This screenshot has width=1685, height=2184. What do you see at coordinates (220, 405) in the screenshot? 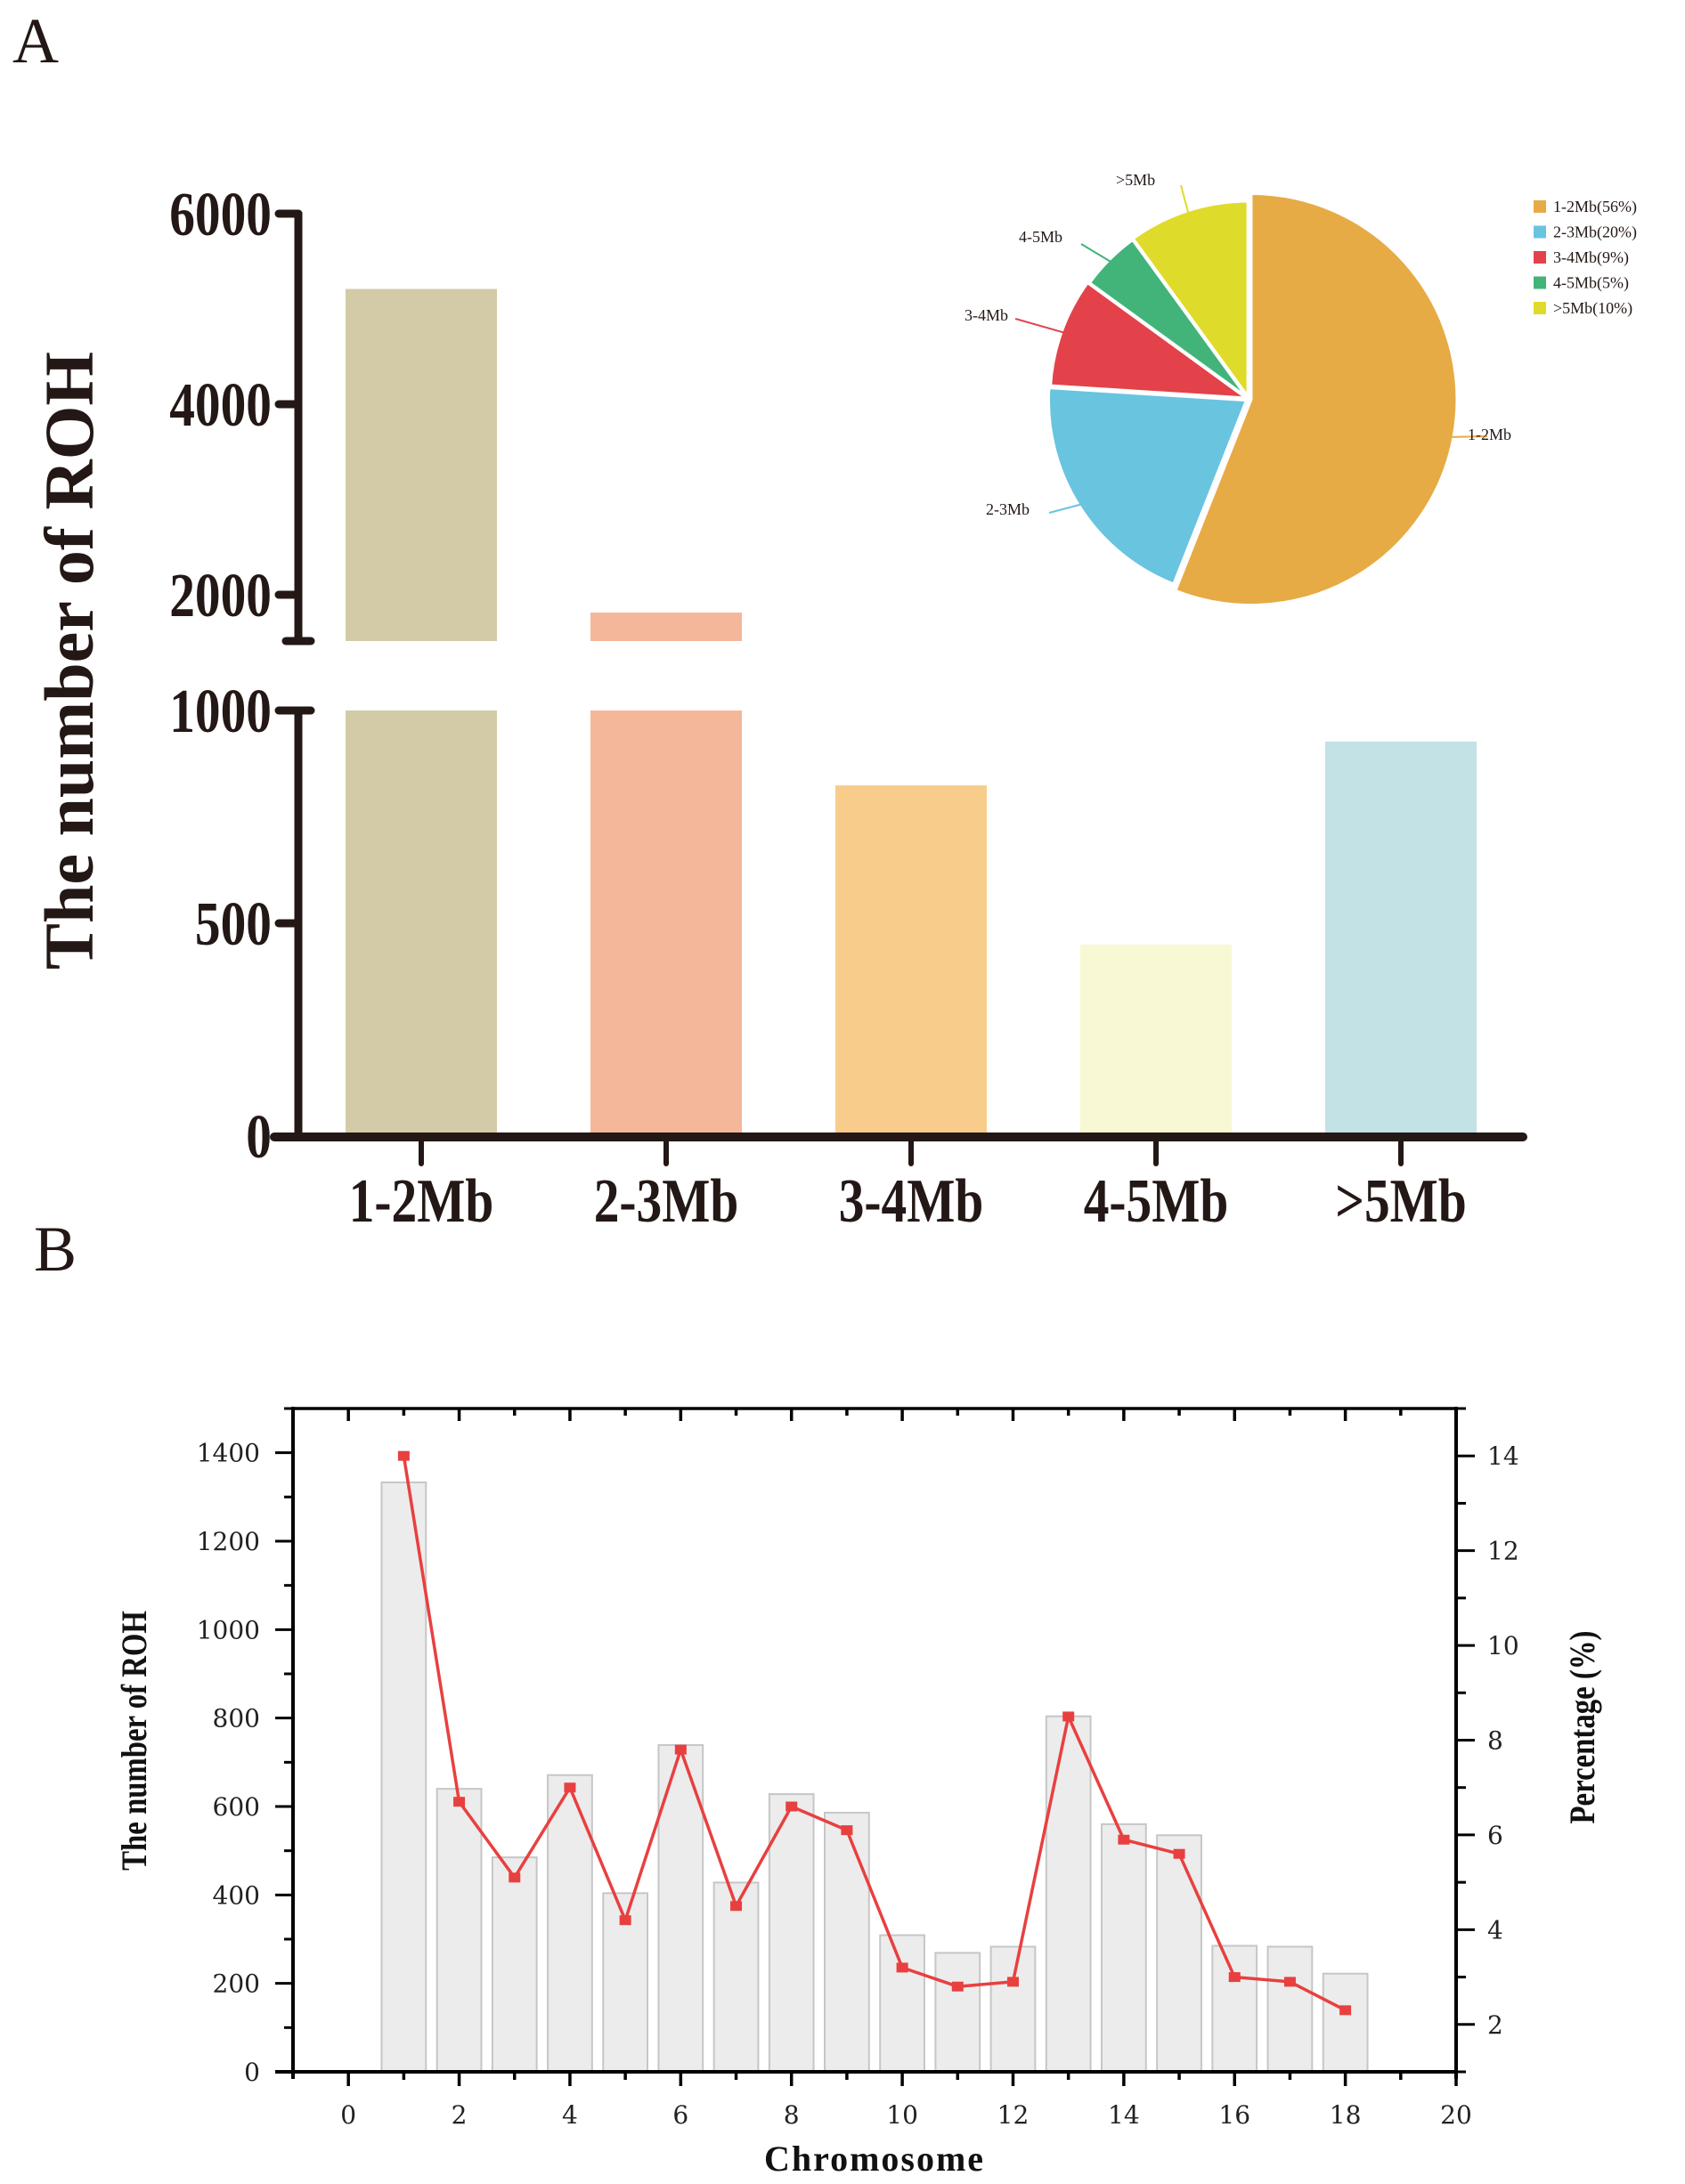
I see `chart-a-y-tick-label: 4000` at bounding box center [220, 405].